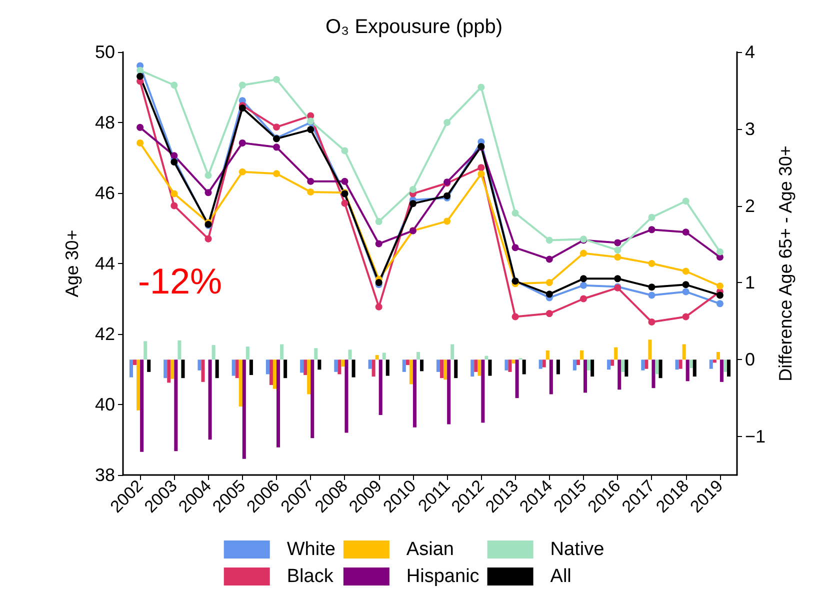  I want to click on y-tick-label: 46, so click(104, 193).